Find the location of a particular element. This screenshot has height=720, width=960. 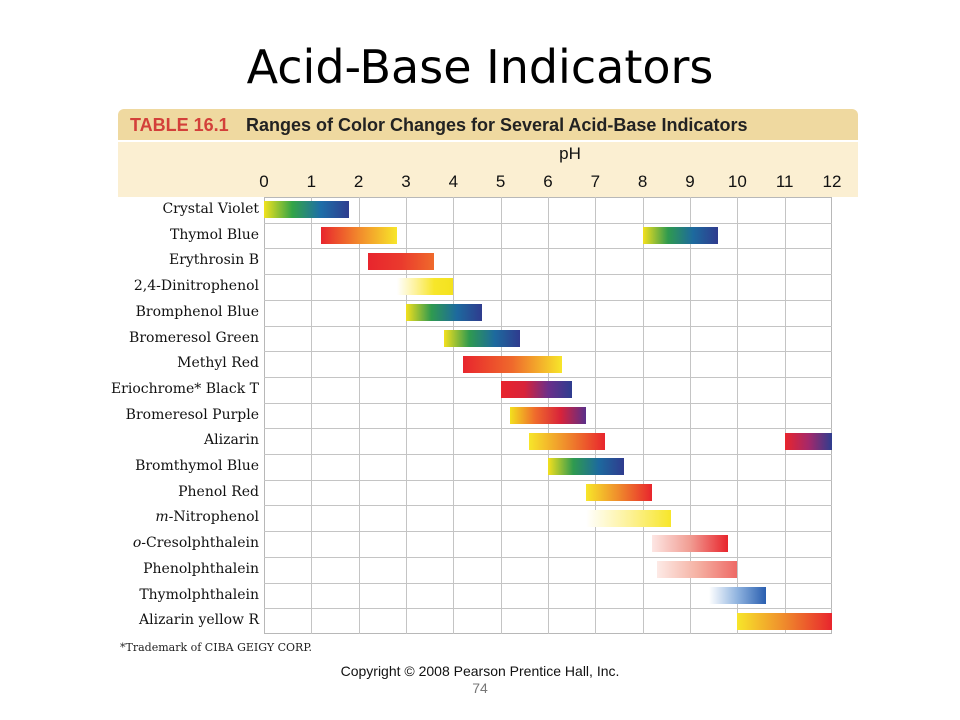

indicator-name: Bromeresol Green is located at coordinates (194, 337).